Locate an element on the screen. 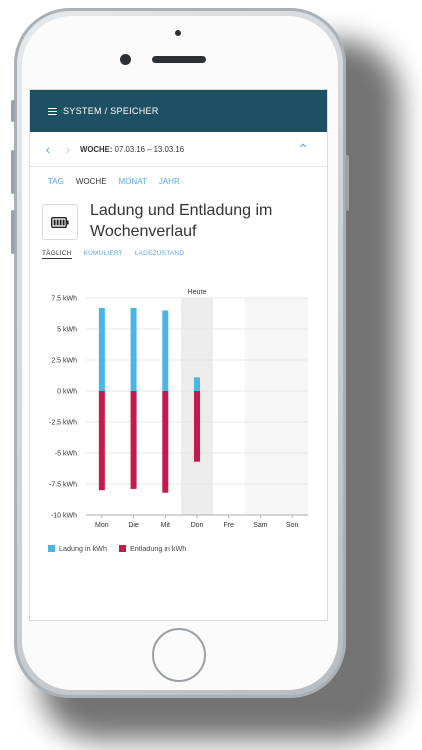 Image resolution: width=422 pixels, height=750 pixels. chevron-up-icon: ⌃ is located at coordinates (303, 149).